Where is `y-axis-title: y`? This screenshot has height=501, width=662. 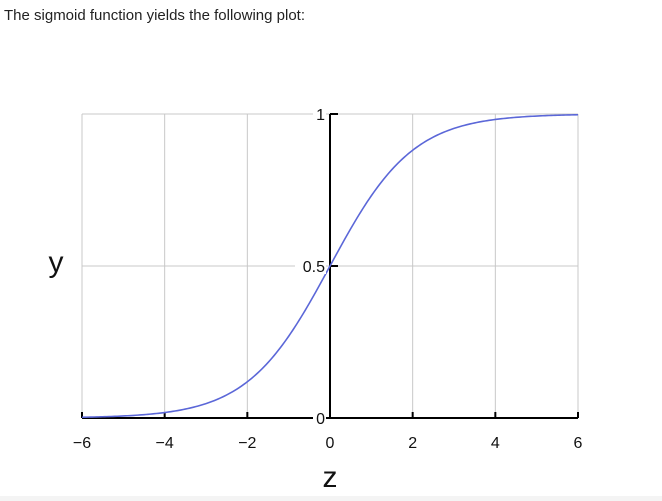 y-axis-title: y is located at coordinates (56, 262).